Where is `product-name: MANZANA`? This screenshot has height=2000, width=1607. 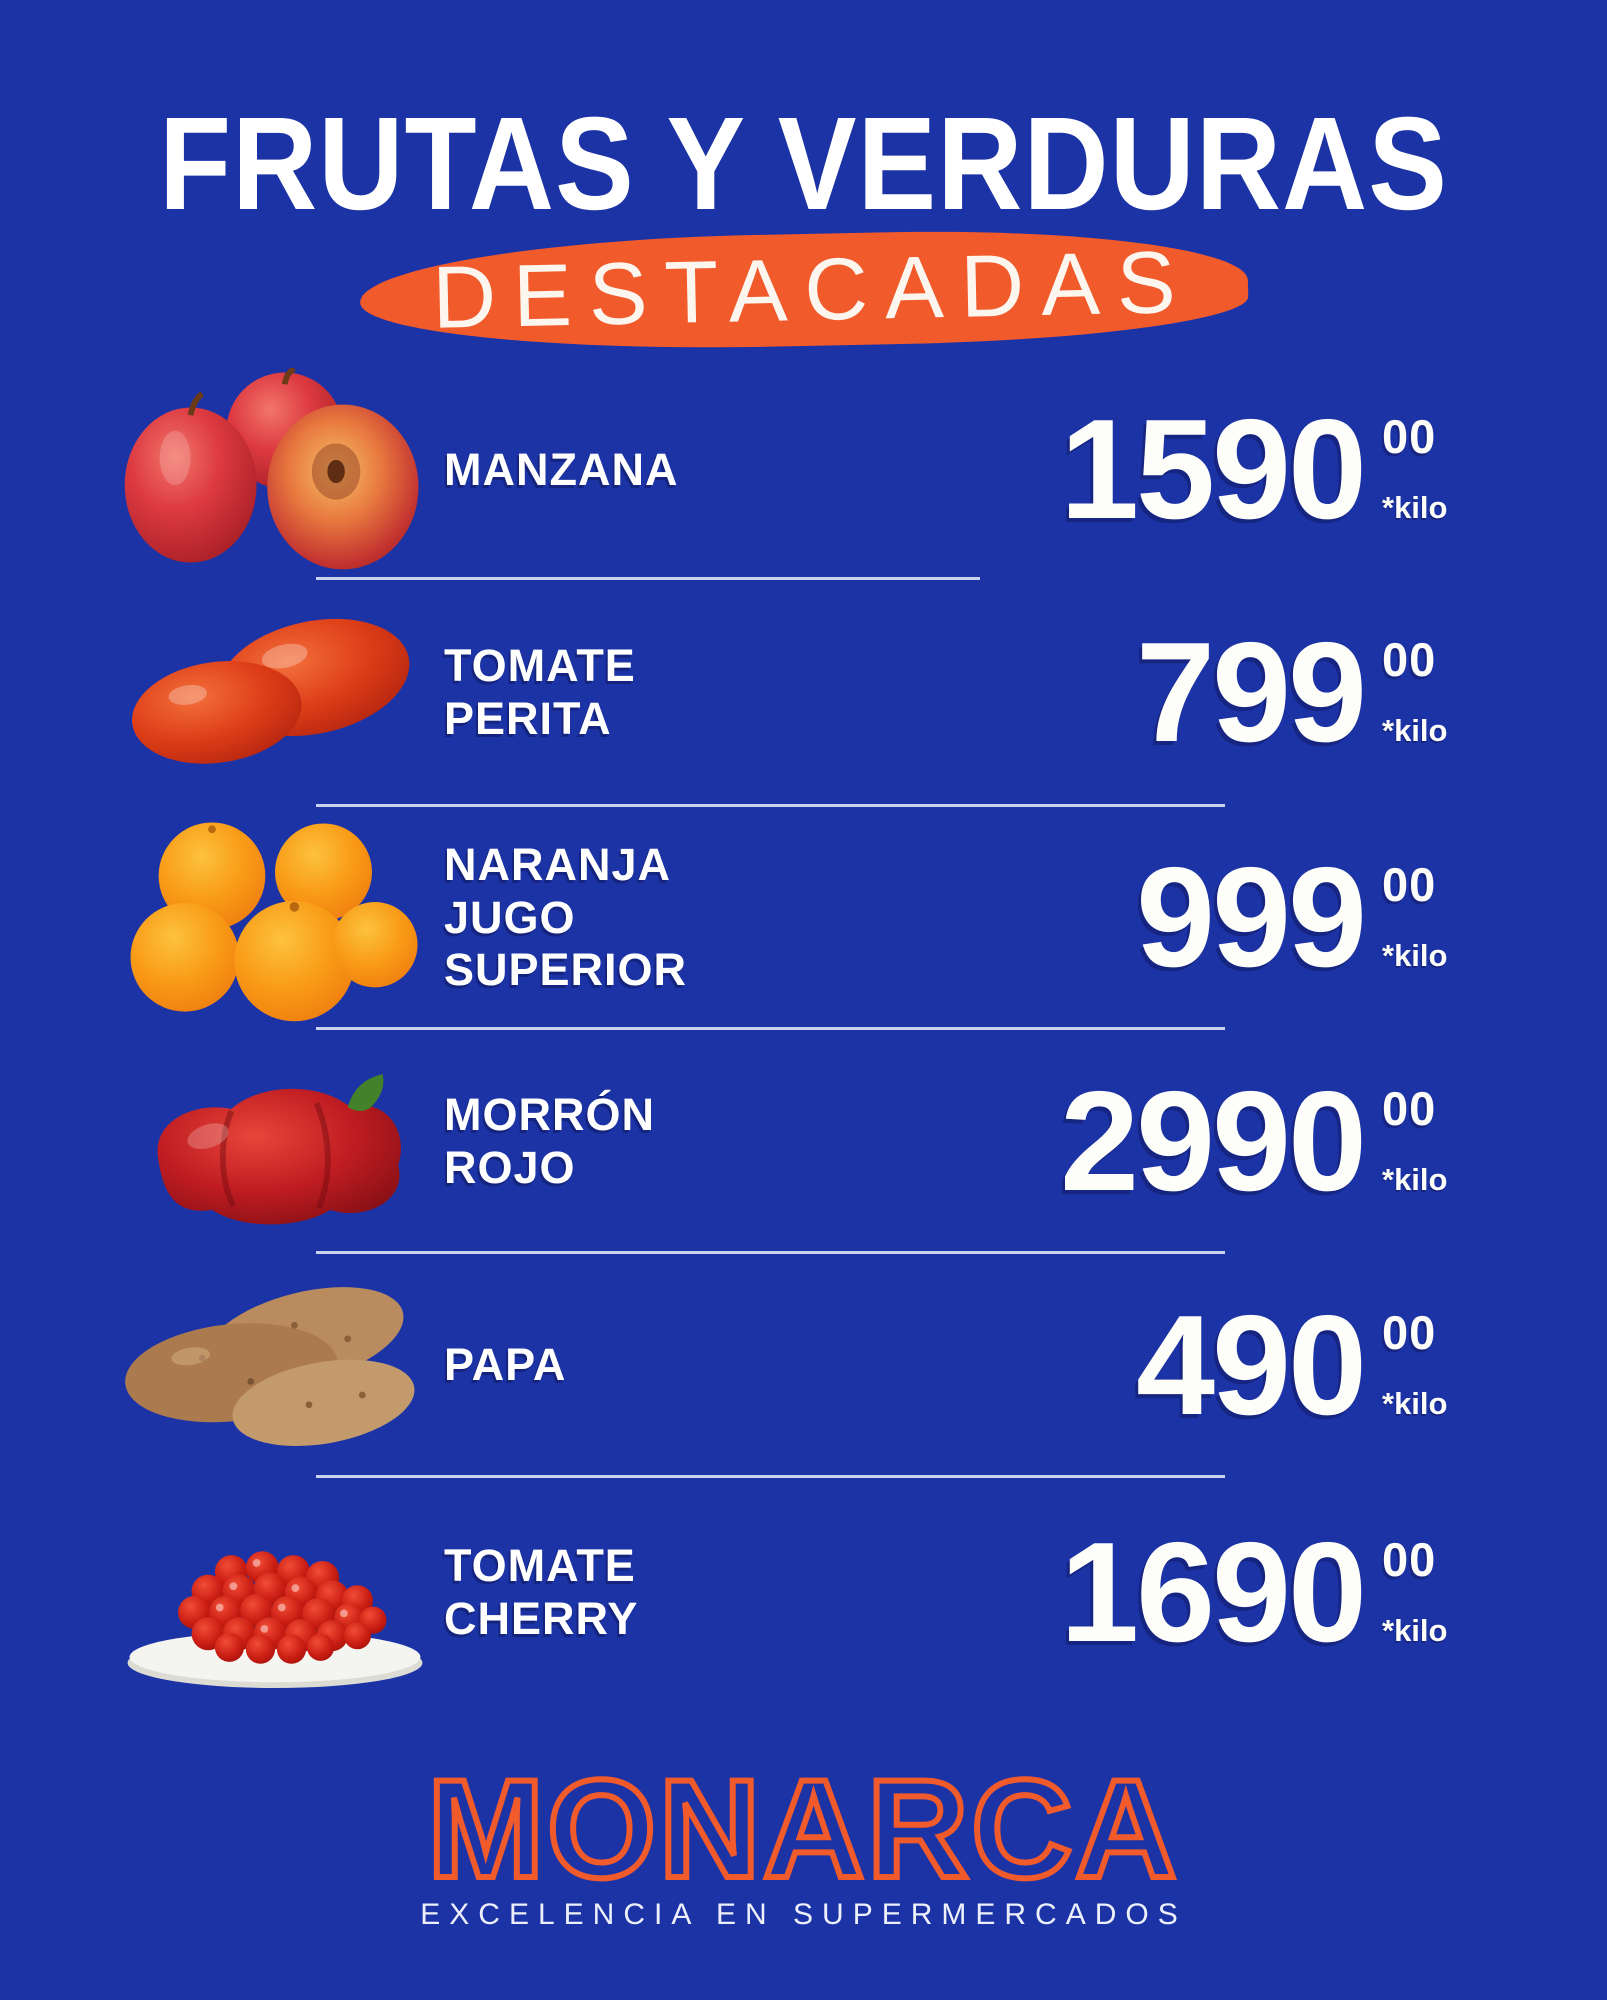
product-name: MANZANA is located at coordinates (561, 469).